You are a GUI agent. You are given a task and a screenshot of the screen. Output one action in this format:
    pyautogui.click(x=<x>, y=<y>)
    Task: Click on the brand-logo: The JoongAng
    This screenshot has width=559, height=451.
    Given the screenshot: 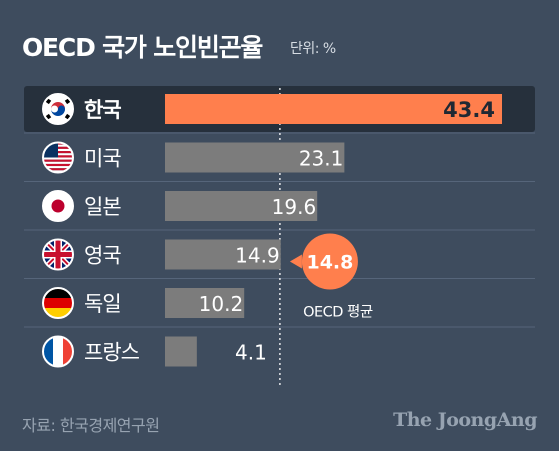 What is the action you would take?
    pyautogui.click(x=465, y=420)
    